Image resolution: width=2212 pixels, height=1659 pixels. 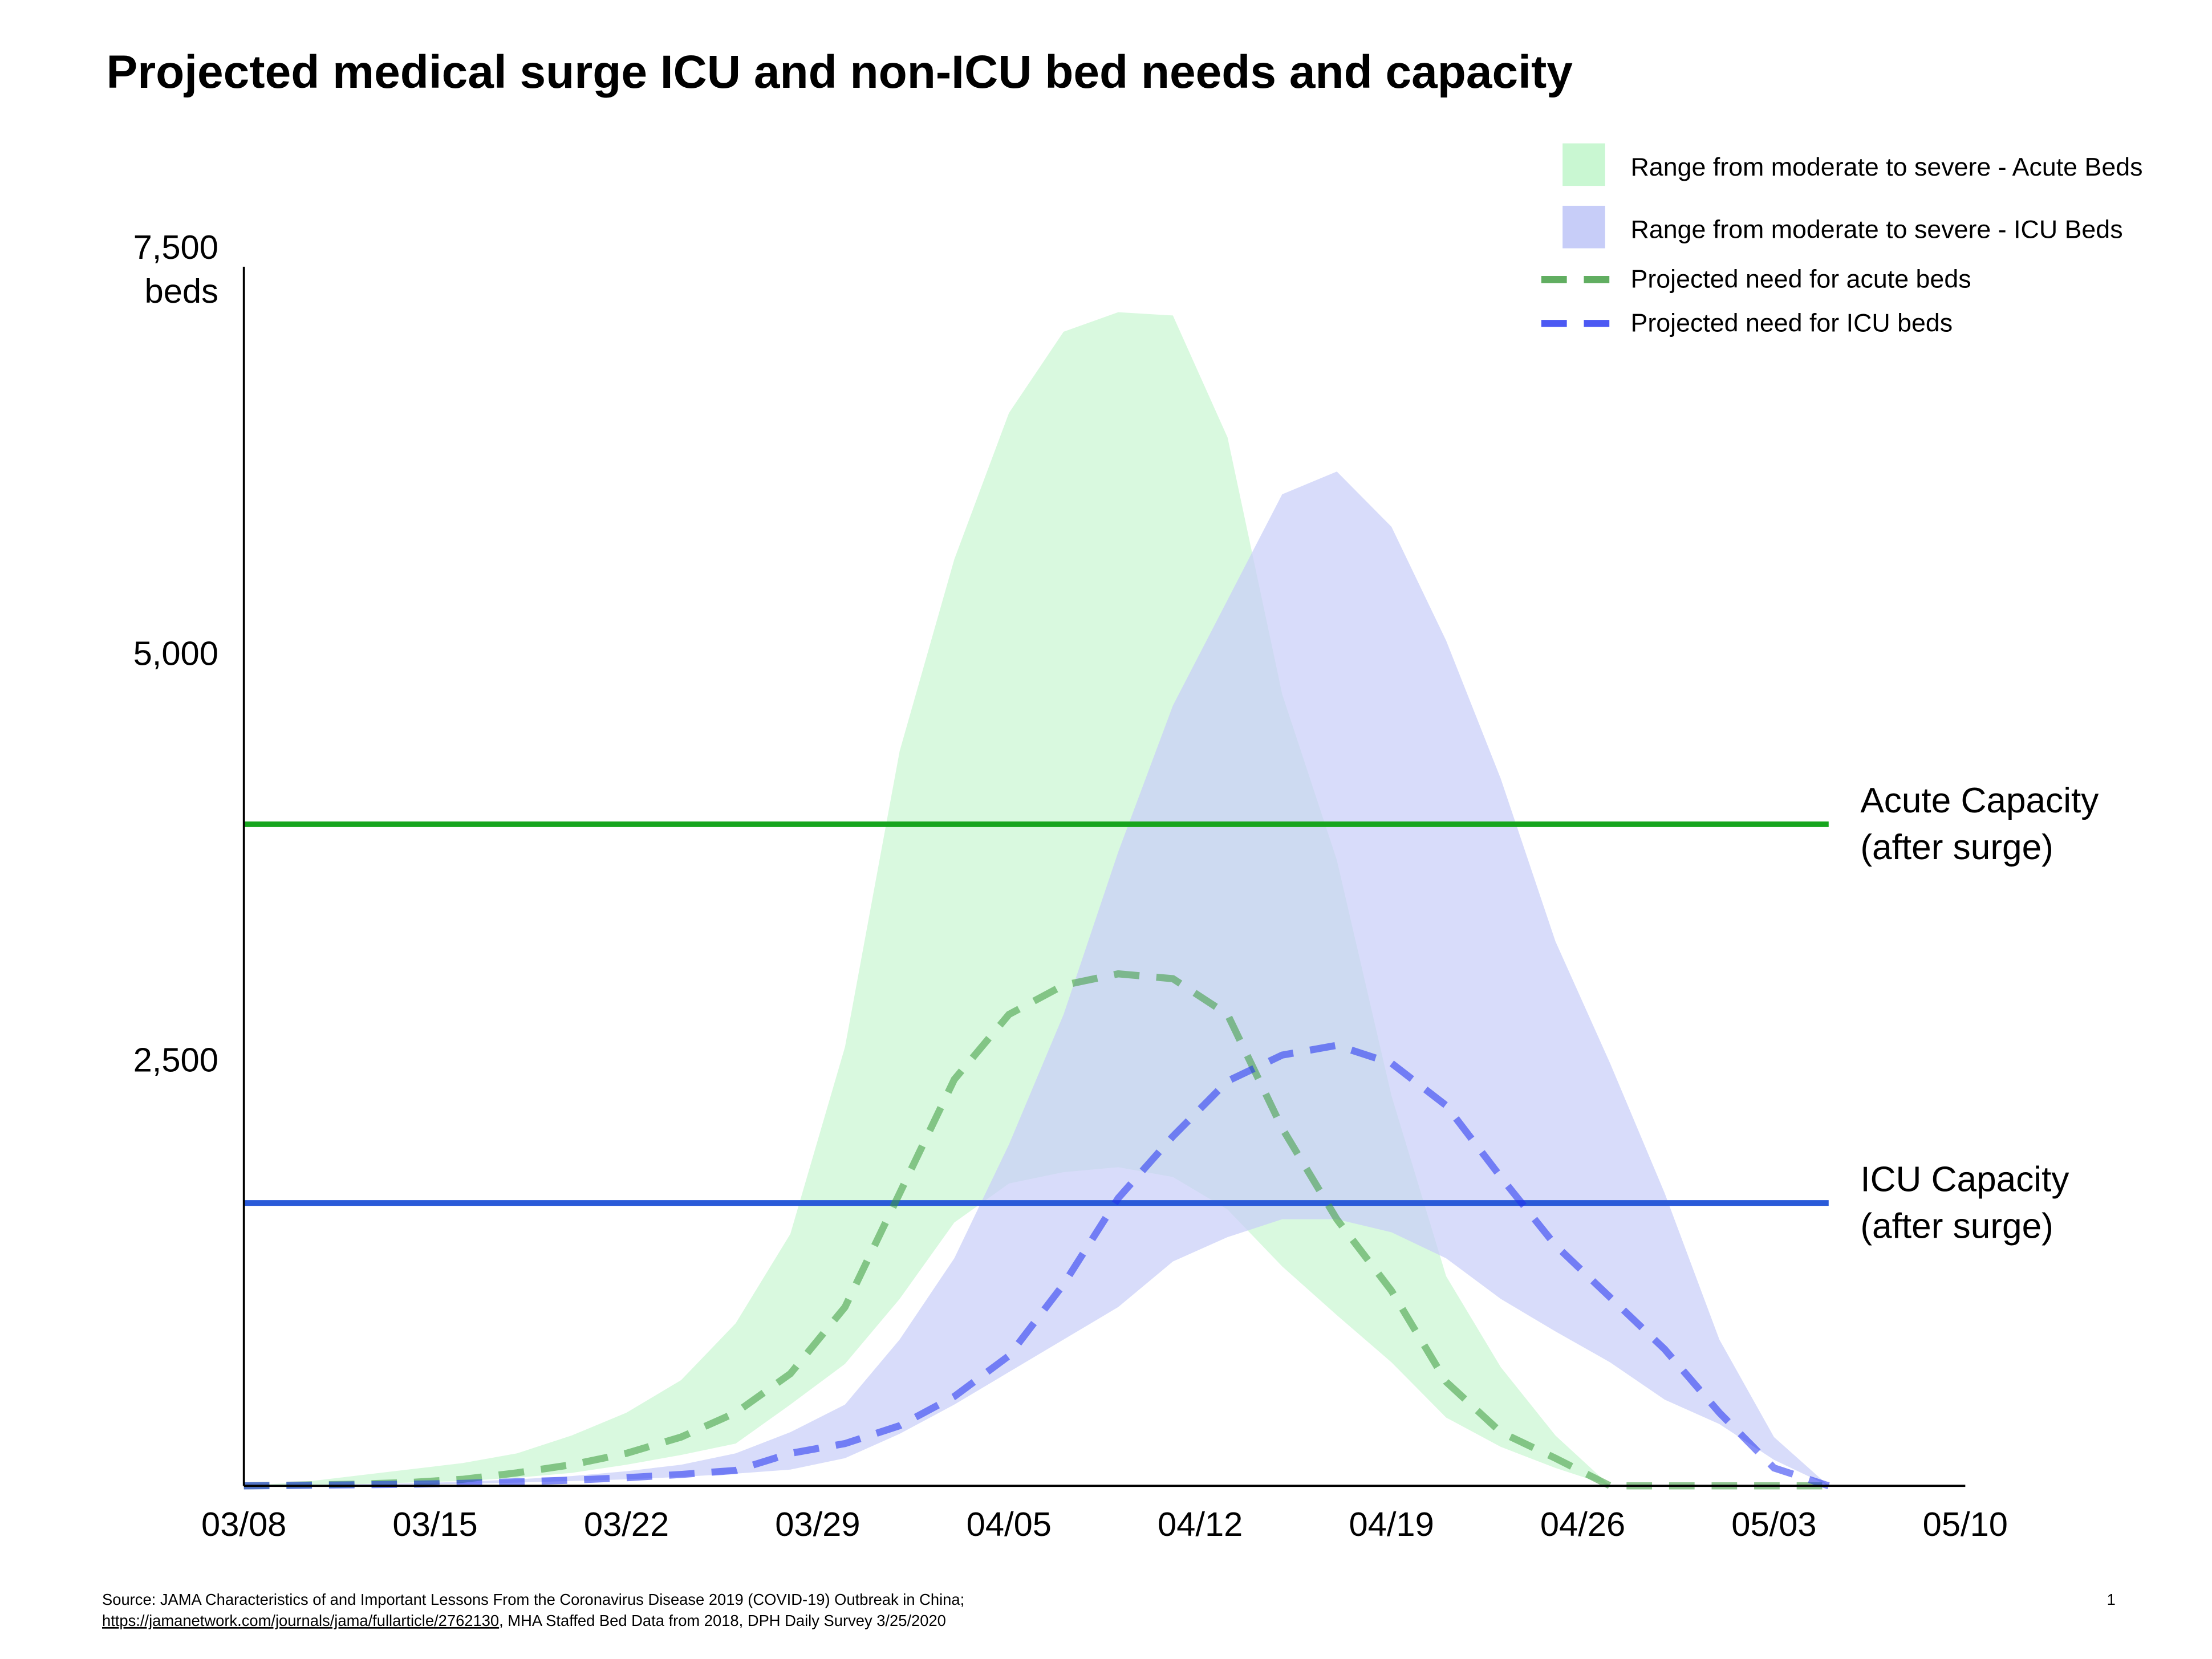 What do you see at coordinates (1964, 1179) in the screenshot?
I see `capacity-label: ICU Capacity` at bounding box center [1964, 1179].